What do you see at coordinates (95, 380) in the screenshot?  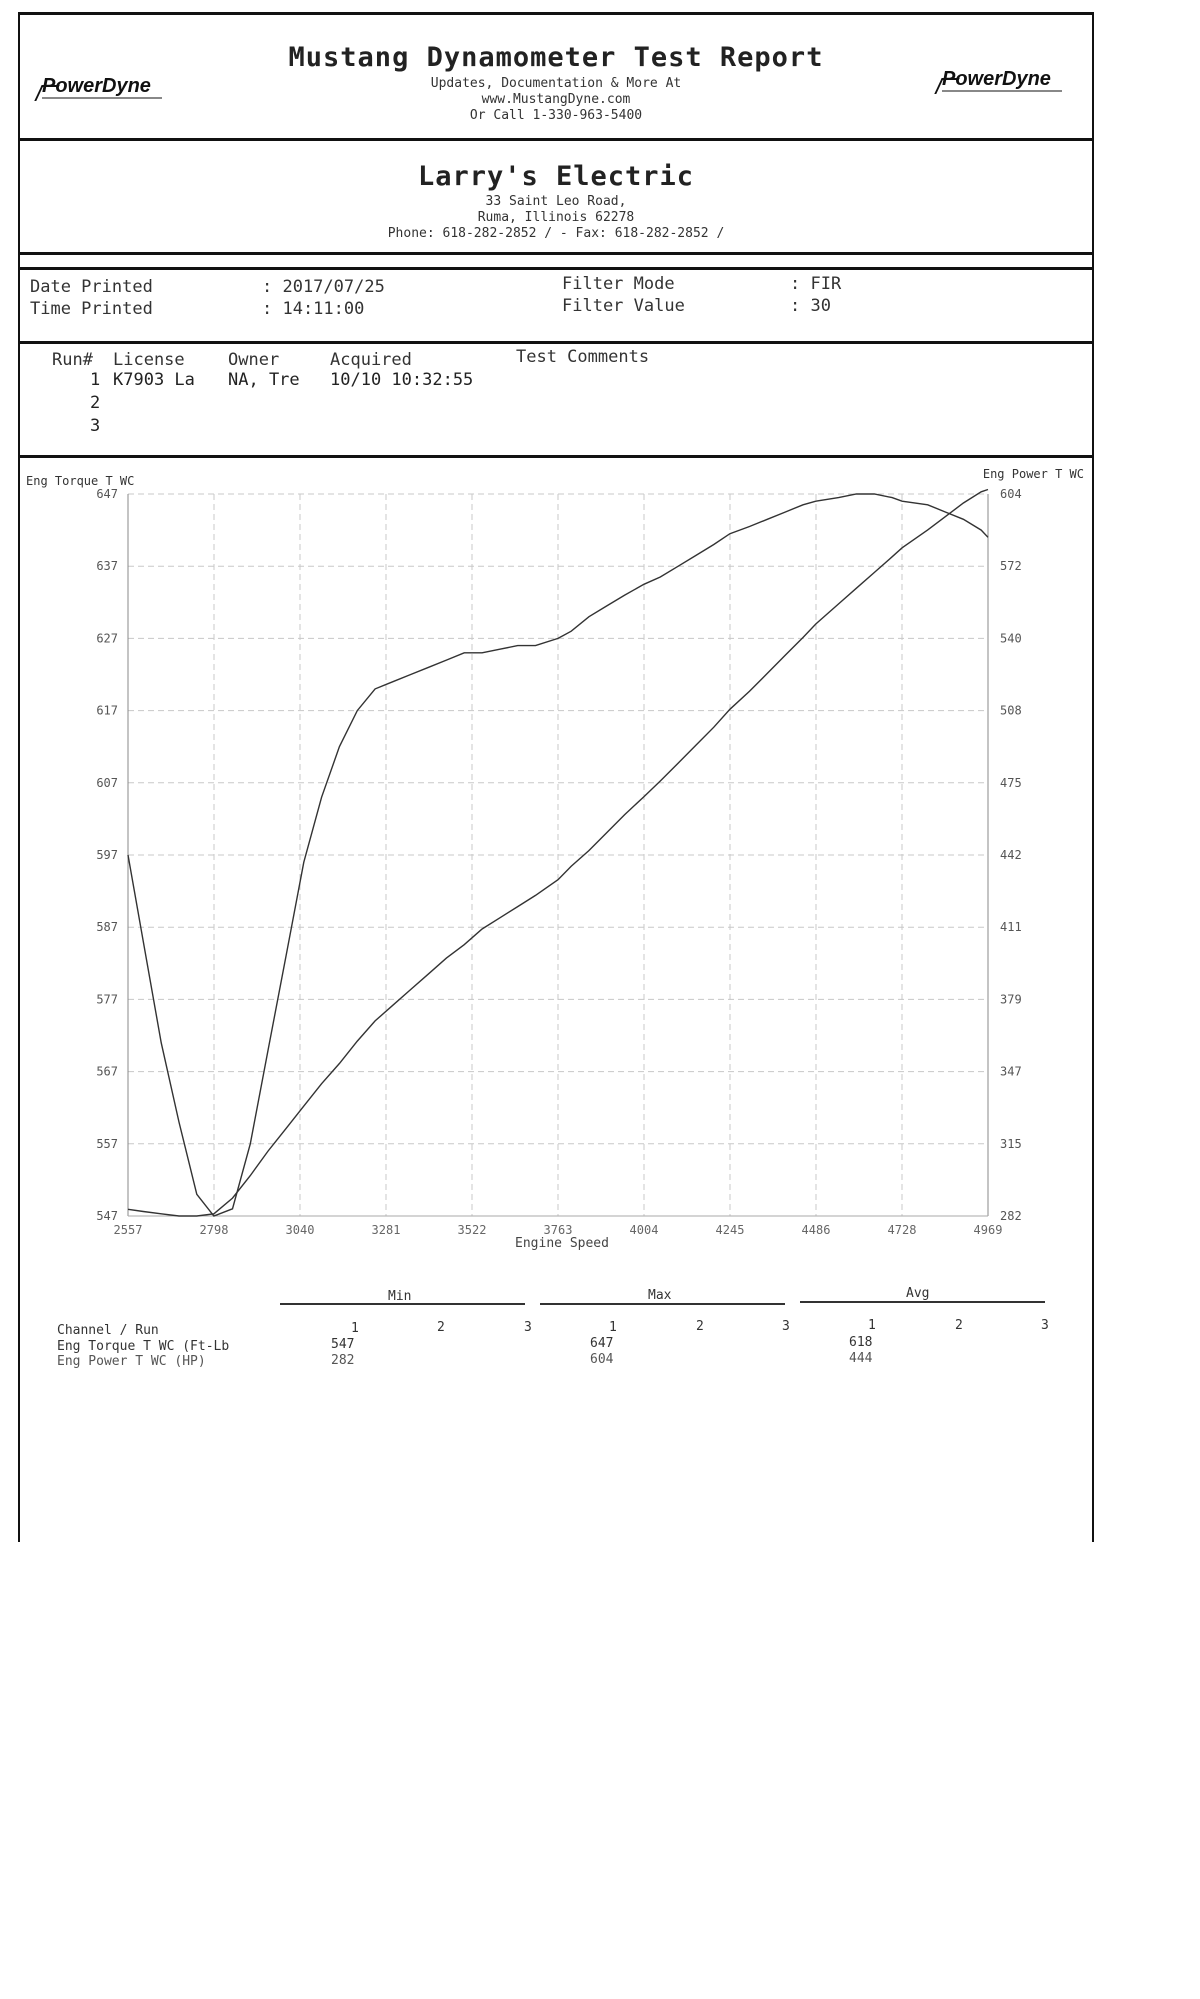 I see `run-1-number: 1` at bounding box center [95, 380].